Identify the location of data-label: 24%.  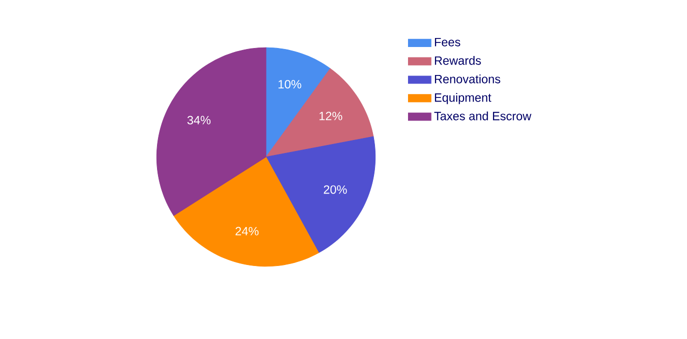
(247, 231).